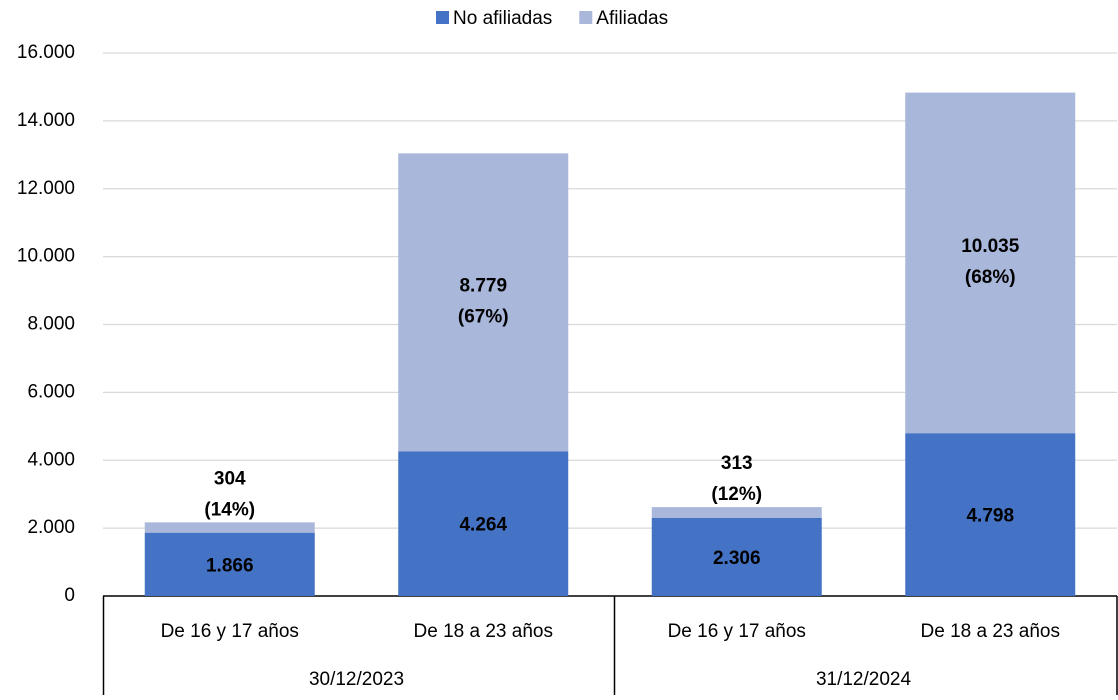 The height and width of the screenshot is (700, 1118). Describe the element at coordinates (736, 494) in the screenshot. I see `data-label: (12%)` at that location.